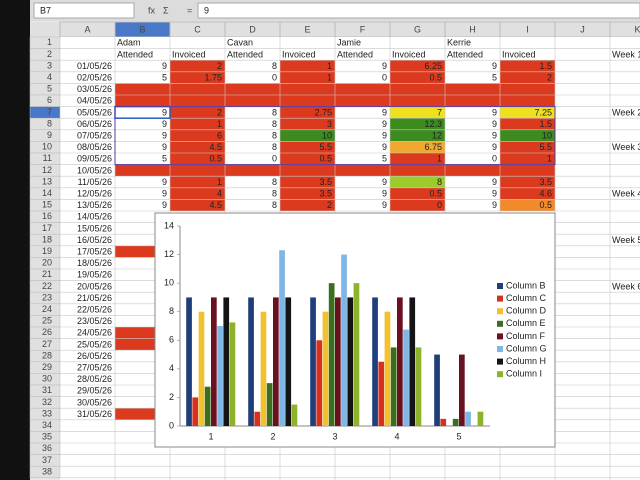 The width and height of the screenshot is (640, 480). Describe the element at coordinates (329, 124) in the screenshot. I see `cell-text: 3` at that location.